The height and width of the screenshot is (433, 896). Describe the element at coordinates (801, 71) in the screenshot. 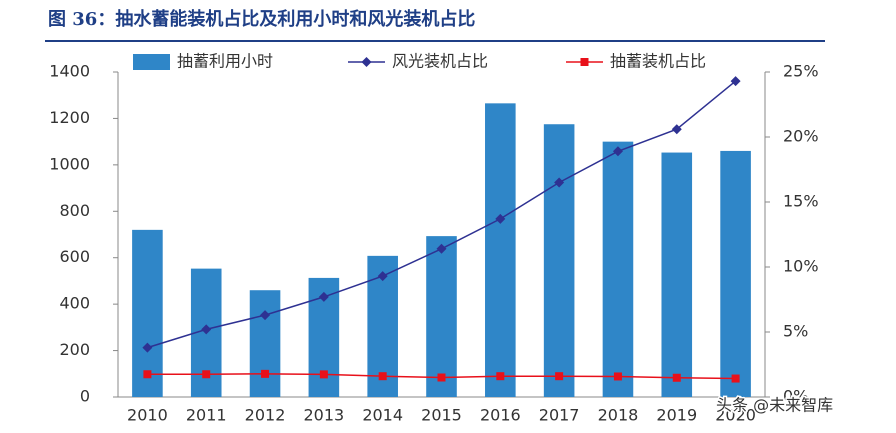

I see `y2-tick-label: 25%` at that location.